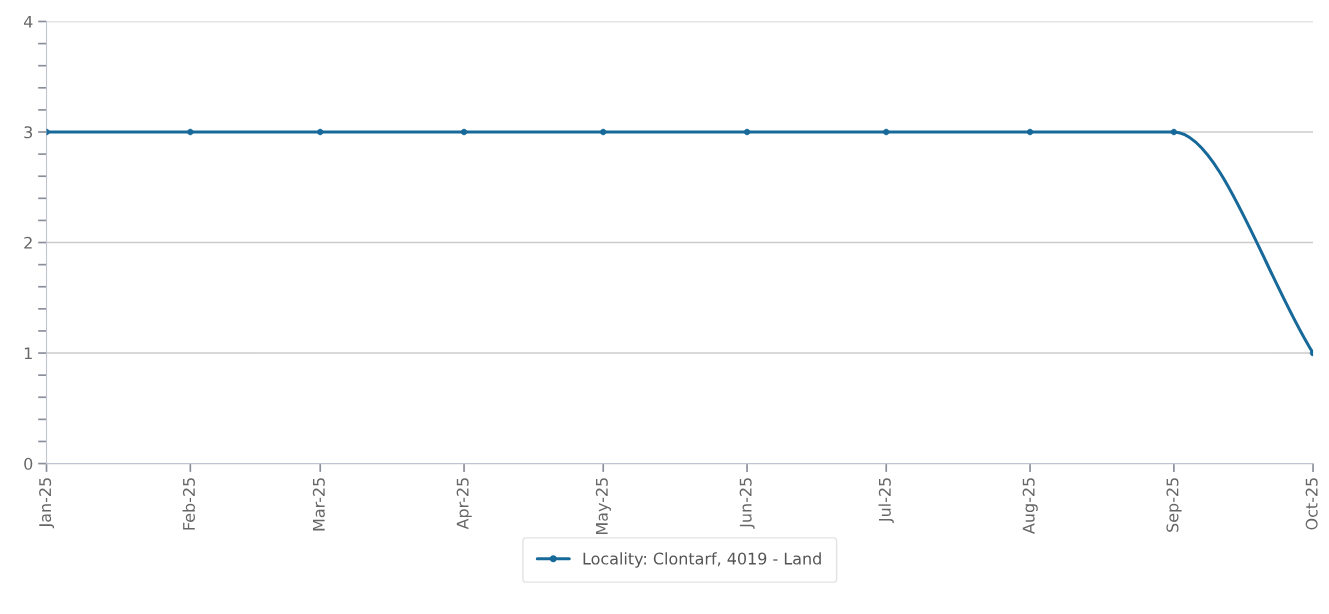 This screenshot has height=614, width=1329. I want to click on x-tick-label: Jul-25, so click(886, 500).